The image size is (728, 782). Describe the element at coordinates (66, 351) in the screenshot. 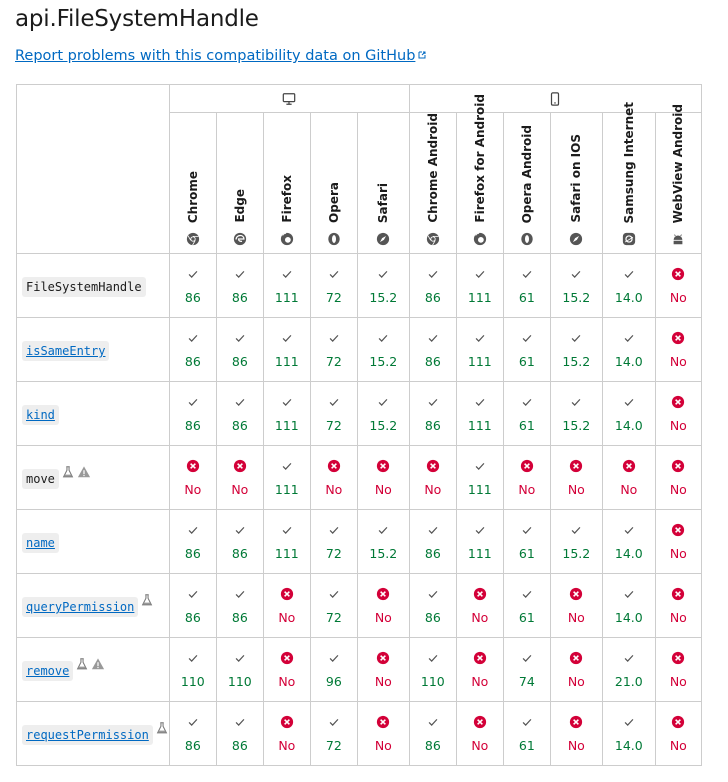

I see `feature-link: isSameEntry` at that location.